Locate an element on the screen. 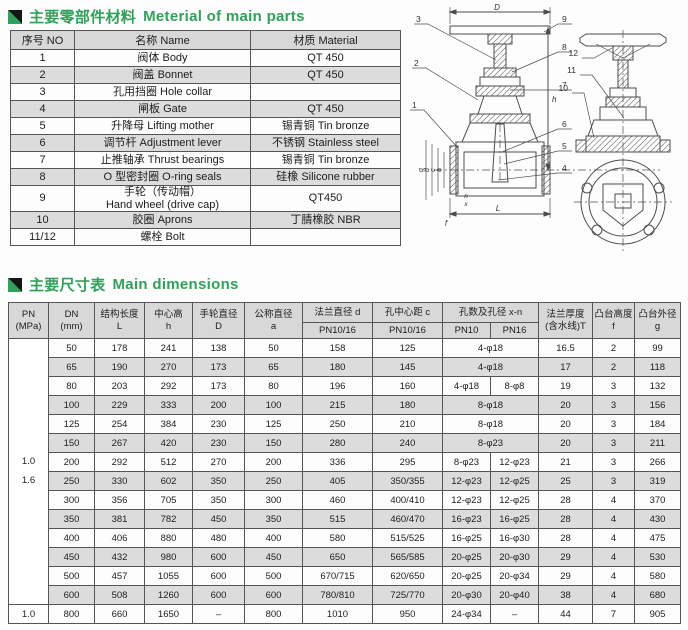 Image resolution: width=688 pixels, height=630 pixels. dim-flange-dia: 670/715 is located at coordinates (337, 576).